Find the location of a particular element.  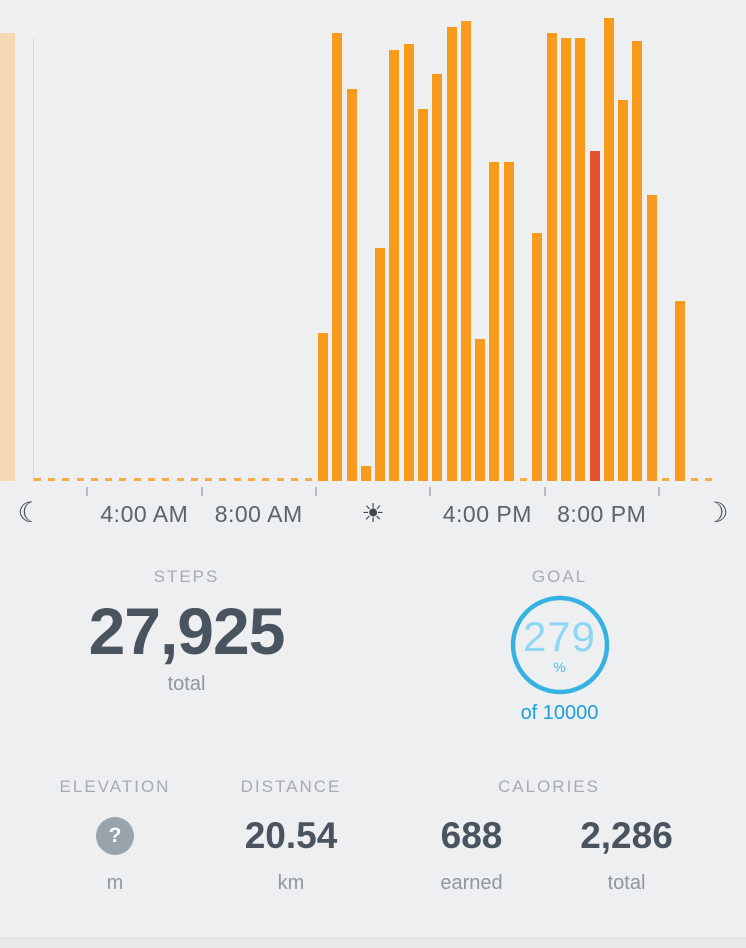

midnight-gridline is located at coordinates (33, 259).